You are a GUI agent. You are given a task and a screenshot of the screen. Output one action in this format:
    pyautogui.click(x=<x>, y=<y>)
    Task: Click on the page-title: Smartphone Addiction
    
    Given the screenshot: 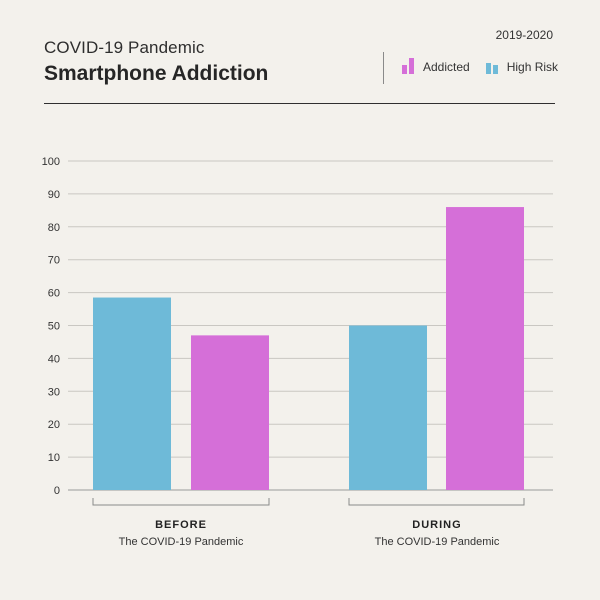 What is the action you would take?
    pyautogui.click(x=156, y=73)
    